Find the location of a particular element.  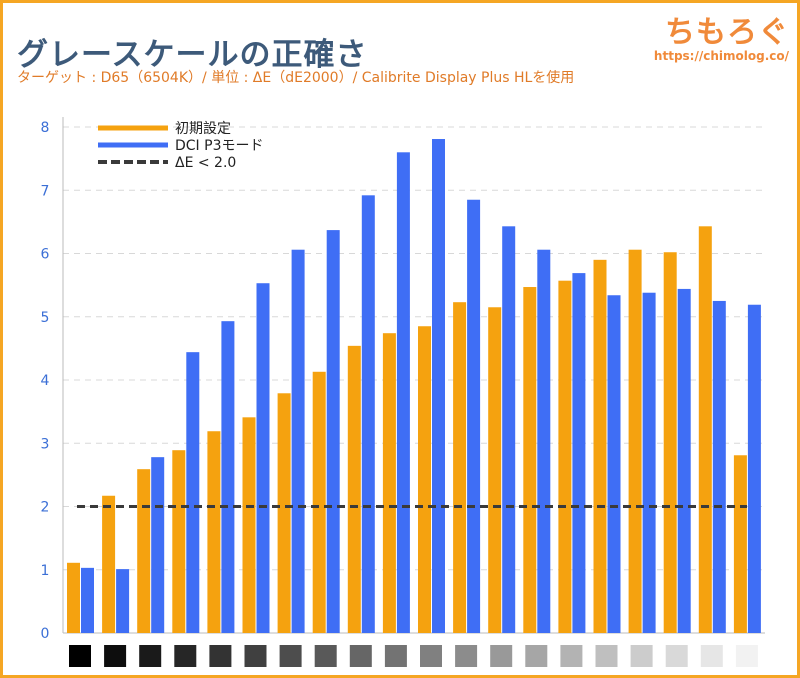

y-tick-label: 7 is located at coordinates (45, 191).